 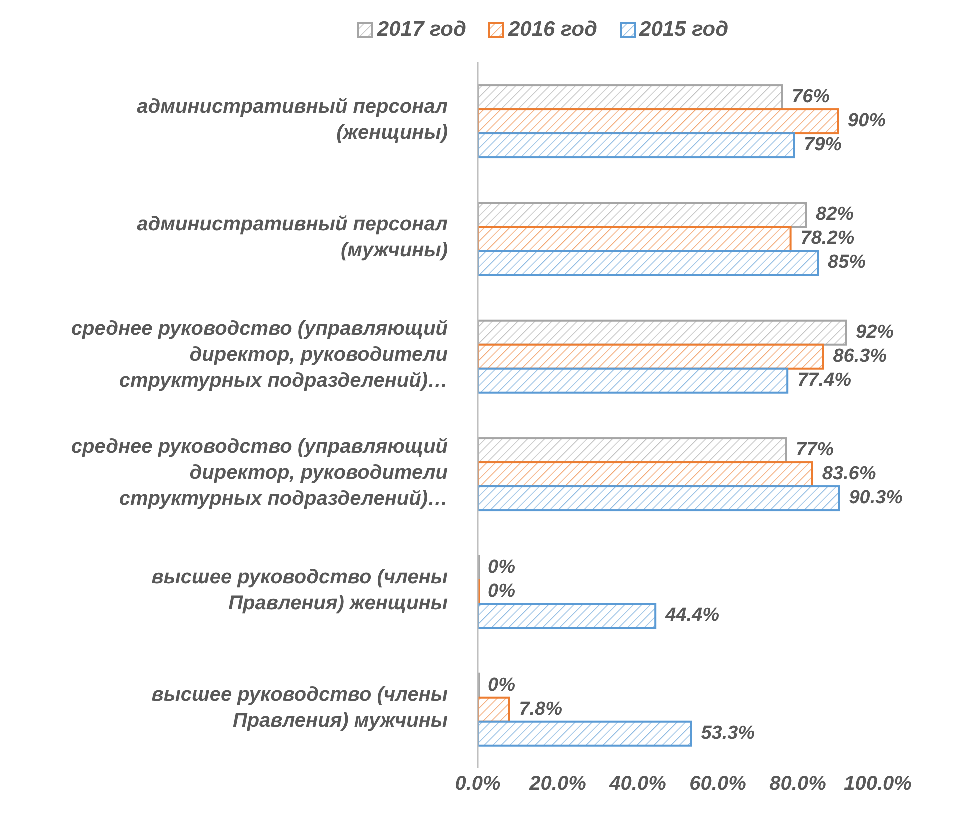 What do you see at coordinates (827, 239) in the screenshot?
I see `data-label: 78.2%` at bounding box center [827, 239].